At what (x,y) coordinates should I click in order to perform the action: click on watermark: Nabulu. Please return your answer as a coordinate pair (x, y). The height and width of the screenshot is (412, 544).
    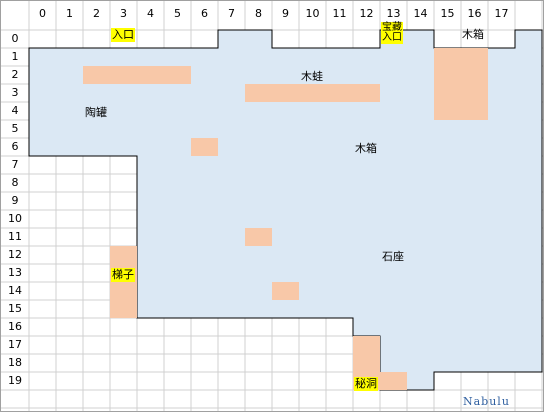
    Looking at the image, I should click on (486, 401).